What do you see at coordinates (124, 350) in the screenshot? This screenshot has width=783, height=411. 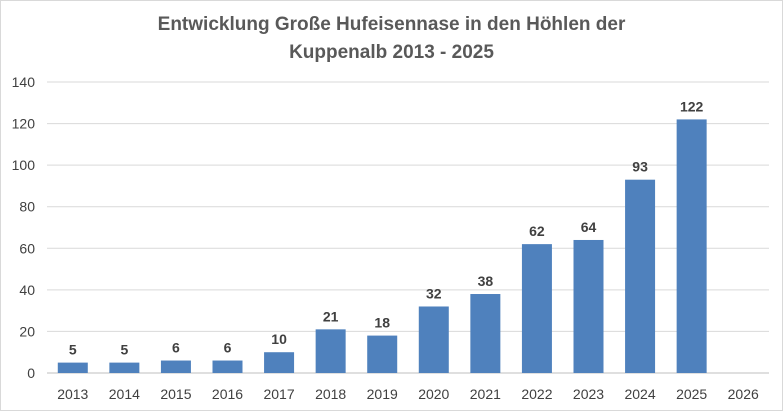 I see `data-label-2014: 5` at bounding box center [124, 350].